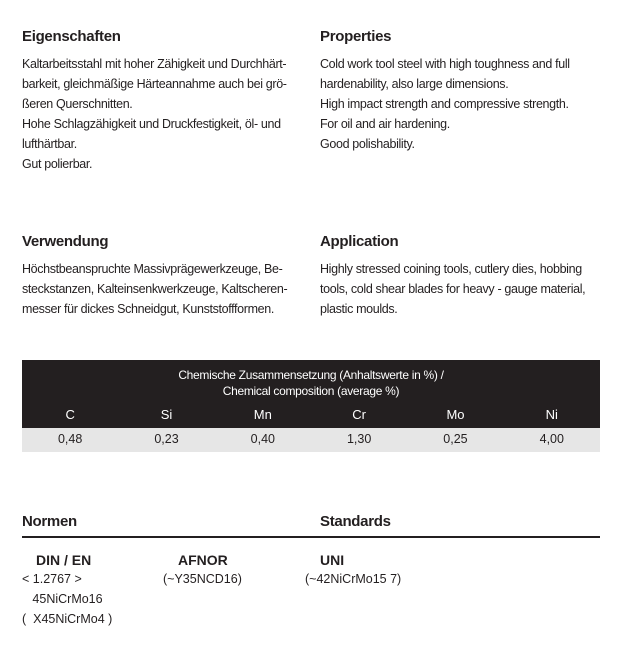 This screenshot has width=622, height=652. What do you see at coordinates (359, 439) in the screenshot?
I see `element-value: 1,30` at bounding box center [359, 439].